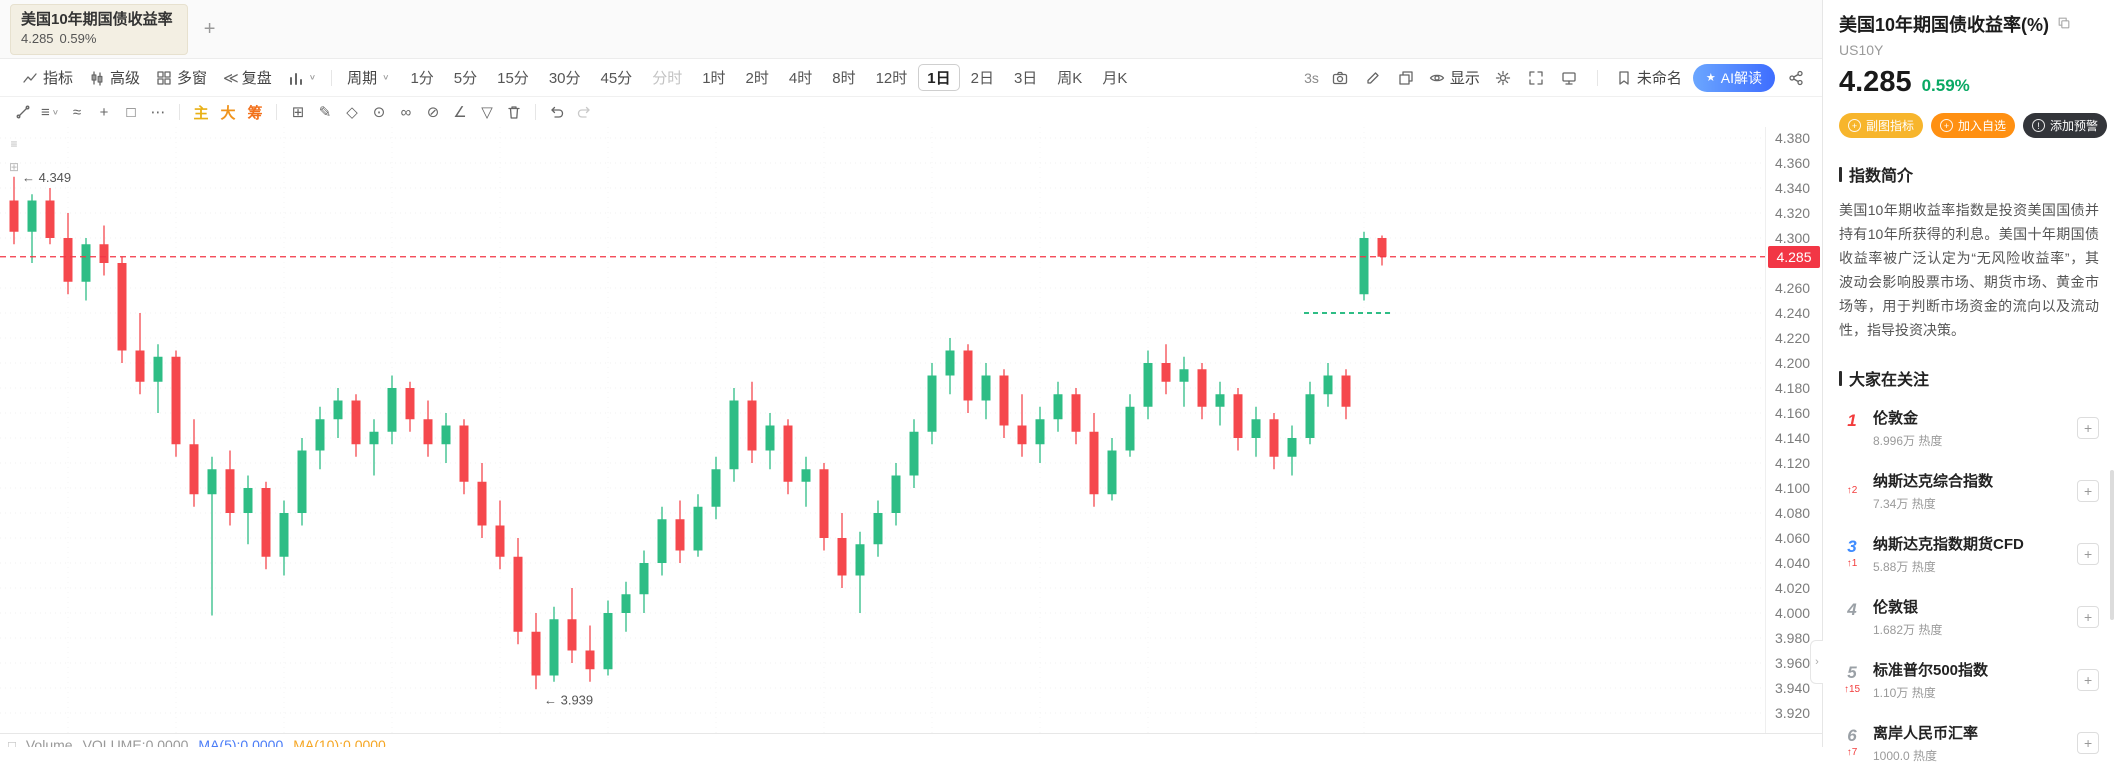 The height and width of the screenshot is (774, 2115). Describe the element at coordinates (487, 112) in the screenshot. I see `filter-icon: ▽` at that location.